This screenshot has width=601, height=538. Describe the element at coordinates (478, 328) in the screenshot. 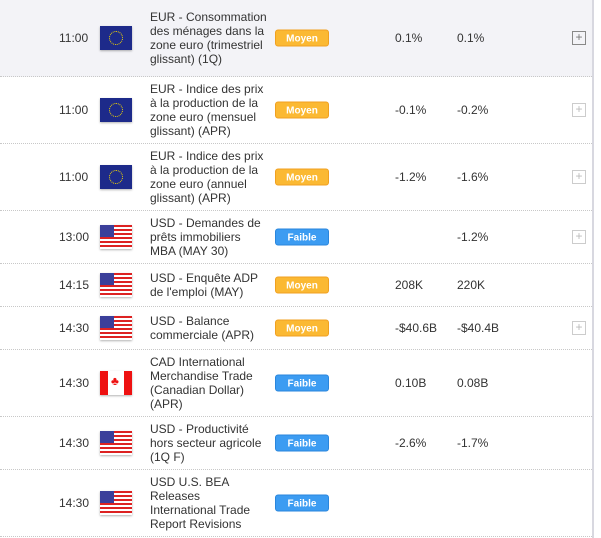

I see `forecast-value: -$40.4B` at that location.